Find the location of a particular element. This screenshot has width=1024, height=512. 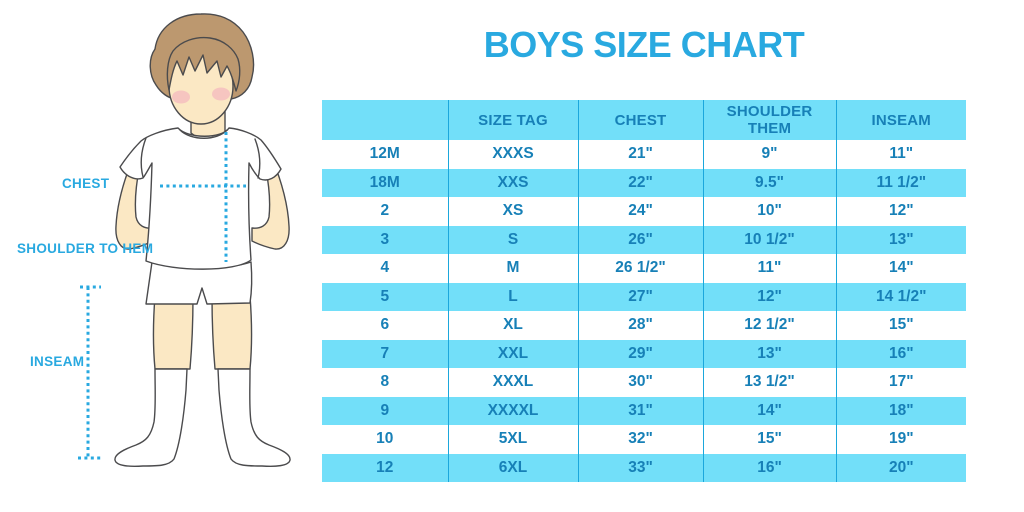

table-row: 7 XXL 29" 13" 16" is located at coordinates (644, 353).